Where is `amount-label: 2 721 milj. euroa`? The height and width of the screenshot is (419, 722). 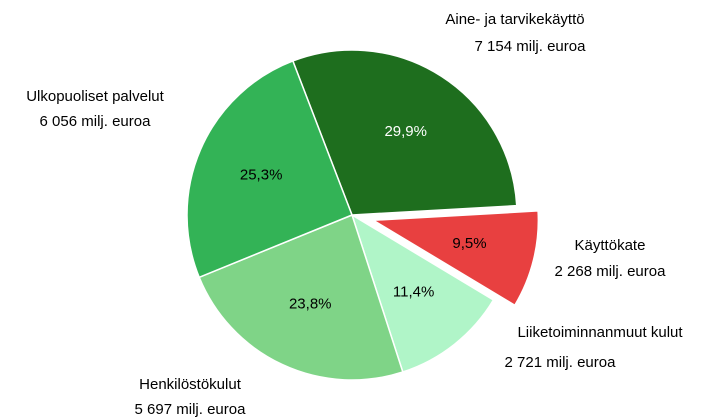
amount-label: 2 721 milj. euroa is located at coordinates (561, 362).